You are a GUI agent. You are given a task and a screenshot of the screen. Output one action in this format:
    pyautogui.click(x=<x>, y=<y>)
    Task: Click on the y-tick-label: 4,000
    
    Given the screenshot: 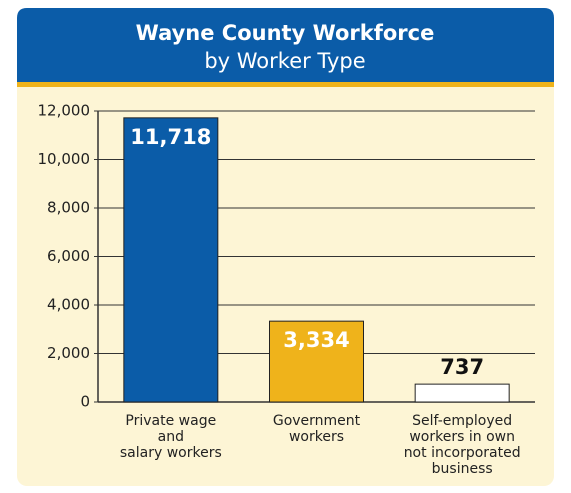 What is the action you would take?
    pyautogui.click(x=68, y=305)
    